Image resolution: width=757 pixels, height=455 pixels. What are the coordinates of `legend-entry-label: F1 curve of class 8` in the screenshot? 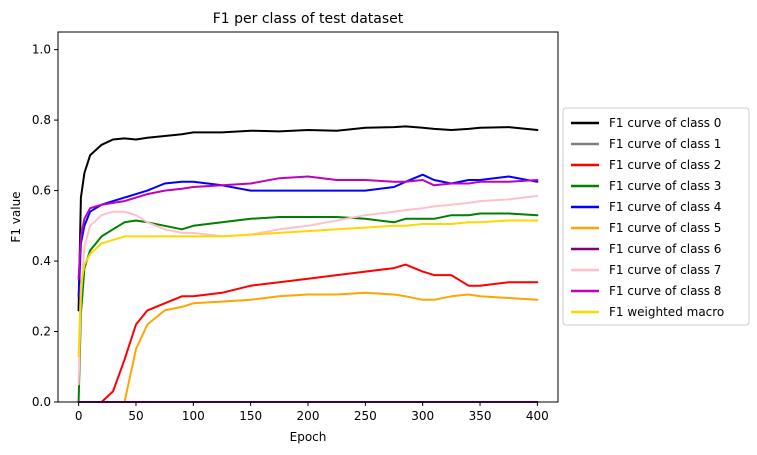 It's located at (665, 291).